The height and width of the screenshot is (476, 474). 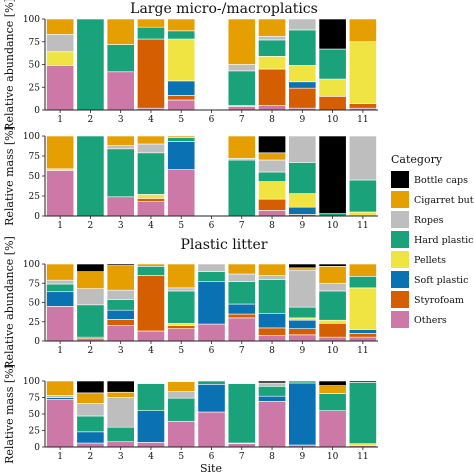 What do you see at coordinates (242, 226) in the screenshot?
I see `x-tick-label: 7` at bounding box center [242, 226].